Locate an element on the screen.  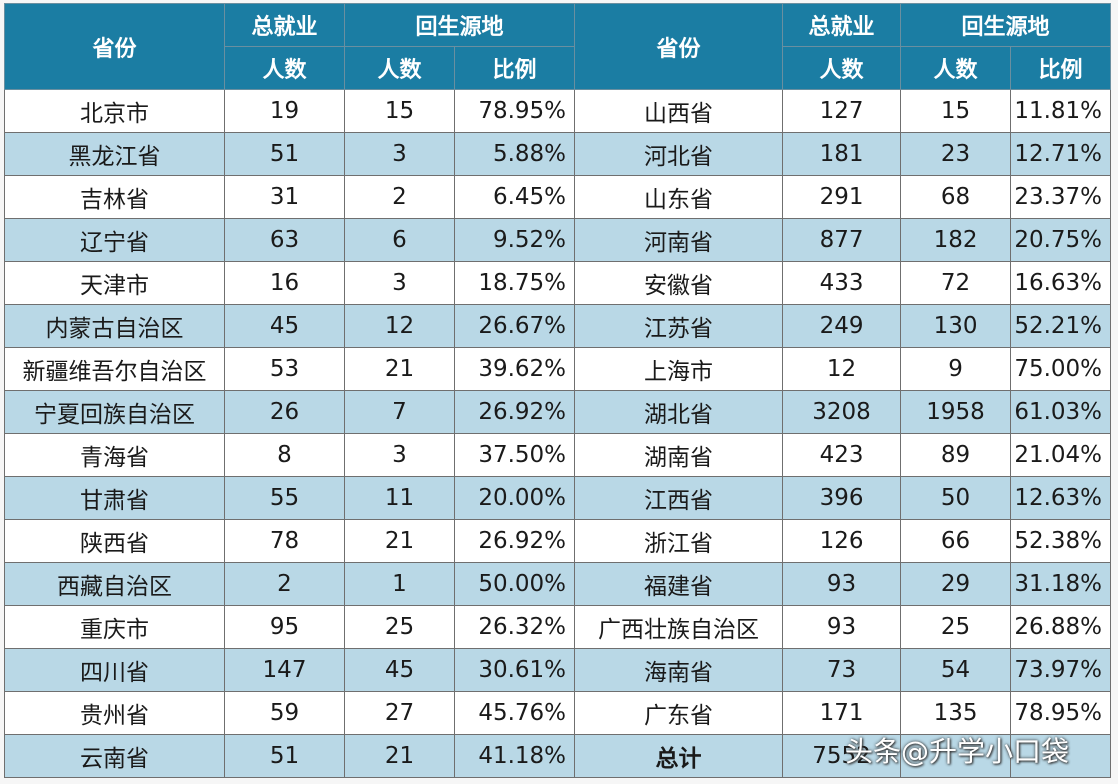
return-ratio-cell: 5.88% is located at coordinates (514, 154).